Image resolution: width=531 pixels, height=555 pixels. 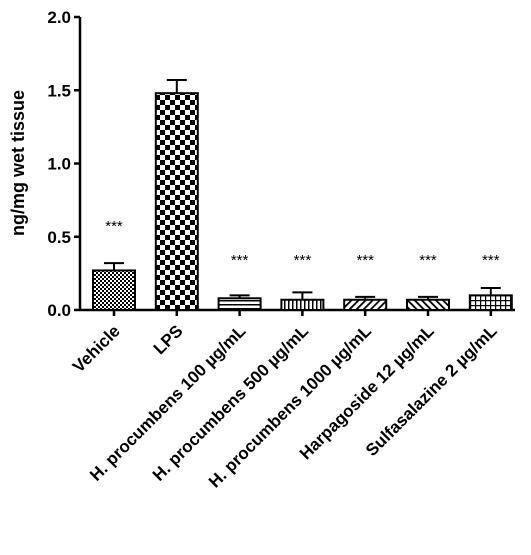 What do you see at coordinates (59, 164) in the screenshot?
I see `y-tick-label: 1.0` at bounding box center [59, 164].